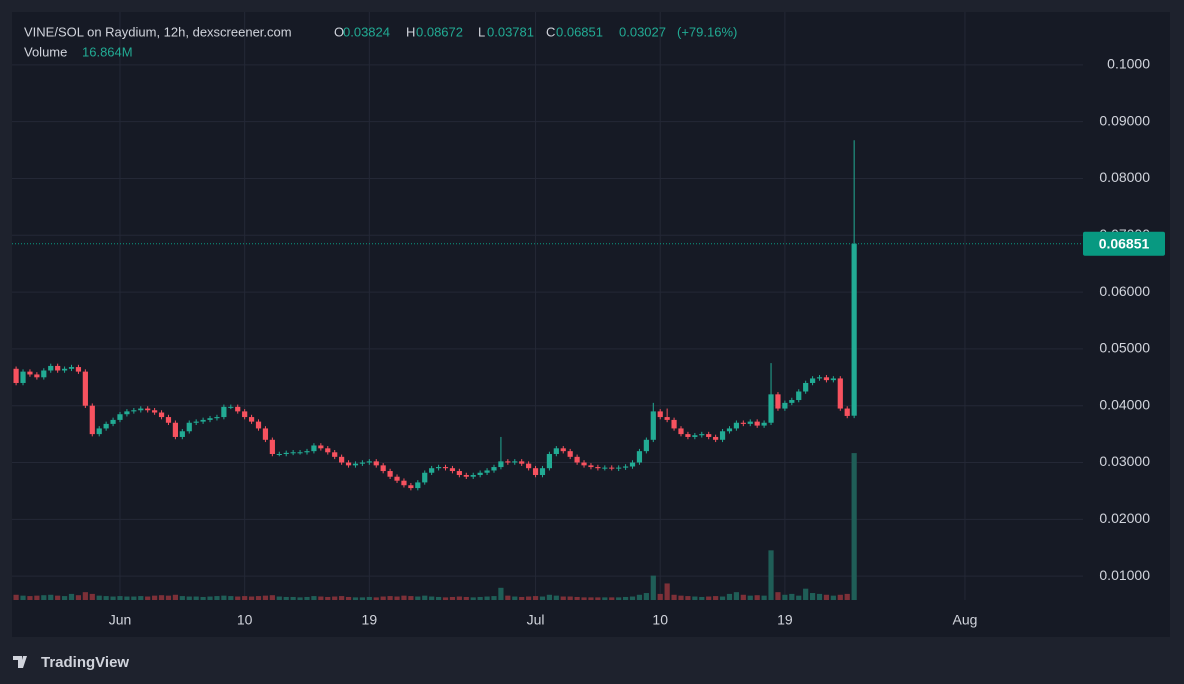 This screenshot has width=1184, height=684. What do you see at coordinates (1124, 461) in the screenshot?
I see `y-tick-label: 0.03000` at bounding box center [1124, 461].